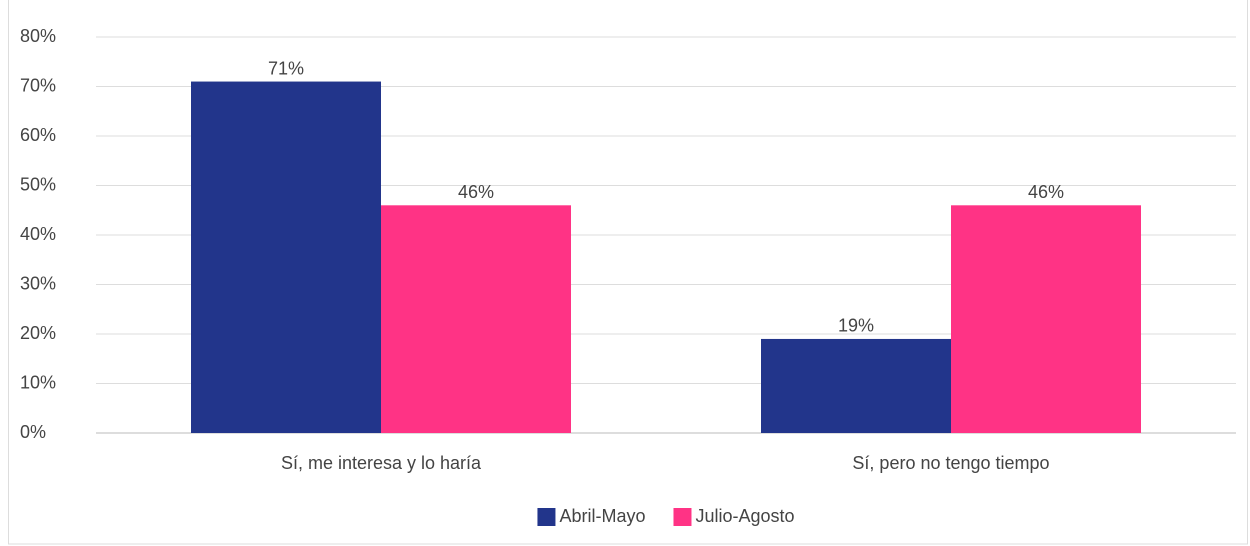 This screenshot has height=546, width=1250. What do you see at coordinates (38, 234) in the screenshot?
I see `y-tick-label: 40%` at bounding box center [38, 234].